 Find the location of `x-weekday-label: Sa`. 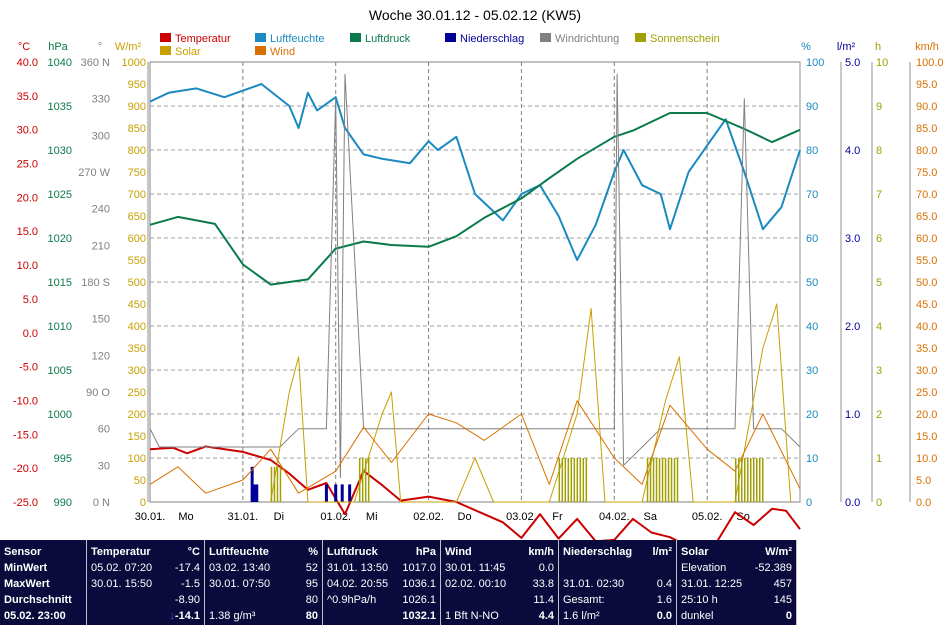

x-weekday-label: Sa is located at coordinates (651, 517).